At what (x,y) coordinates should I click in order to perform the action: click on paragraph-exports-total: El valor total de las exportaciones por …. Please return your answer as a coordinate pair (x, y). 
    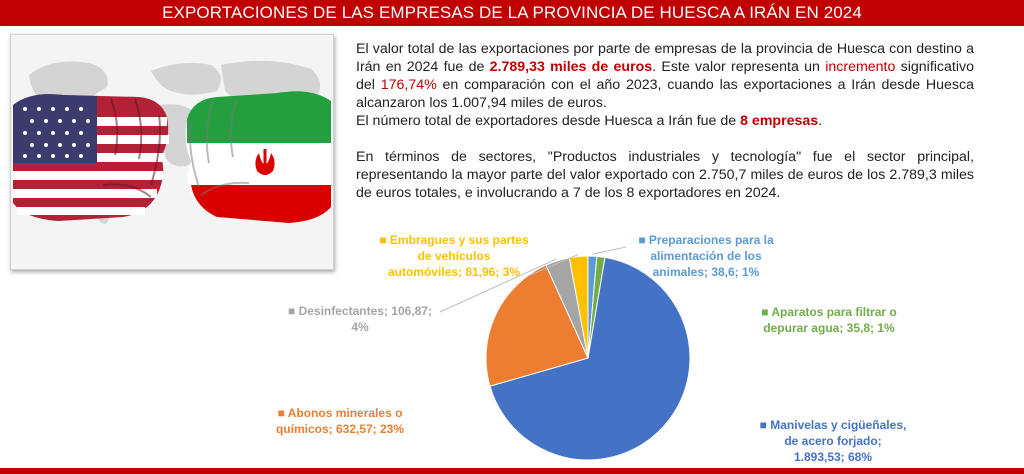
    Looking at the image, I should click on (665, 76).